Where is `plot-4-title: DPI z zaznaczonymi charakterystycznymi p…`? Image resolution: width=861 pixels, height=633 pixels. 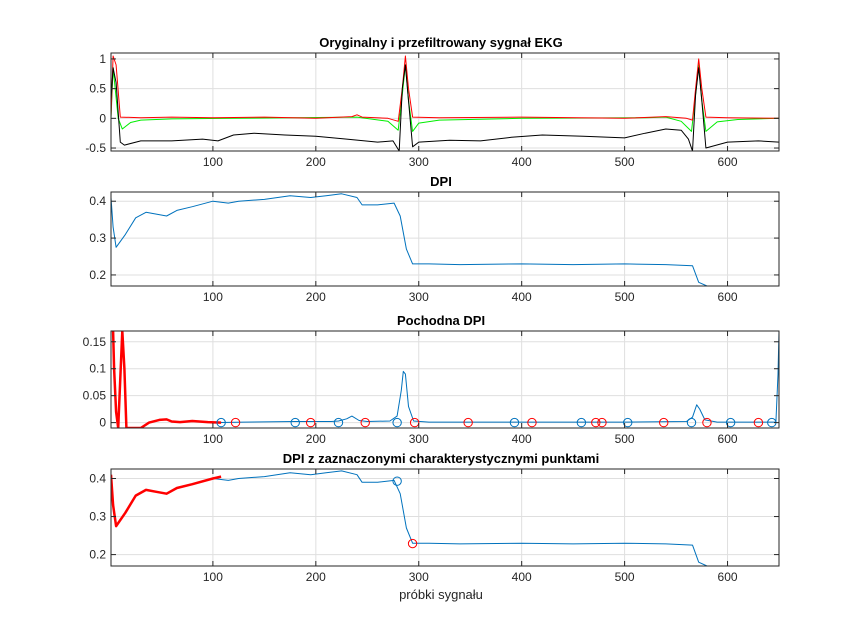
plot-4-title: DPI z zaznaczonymi charakterystycznymi p… is located at coordinates (441, 458).